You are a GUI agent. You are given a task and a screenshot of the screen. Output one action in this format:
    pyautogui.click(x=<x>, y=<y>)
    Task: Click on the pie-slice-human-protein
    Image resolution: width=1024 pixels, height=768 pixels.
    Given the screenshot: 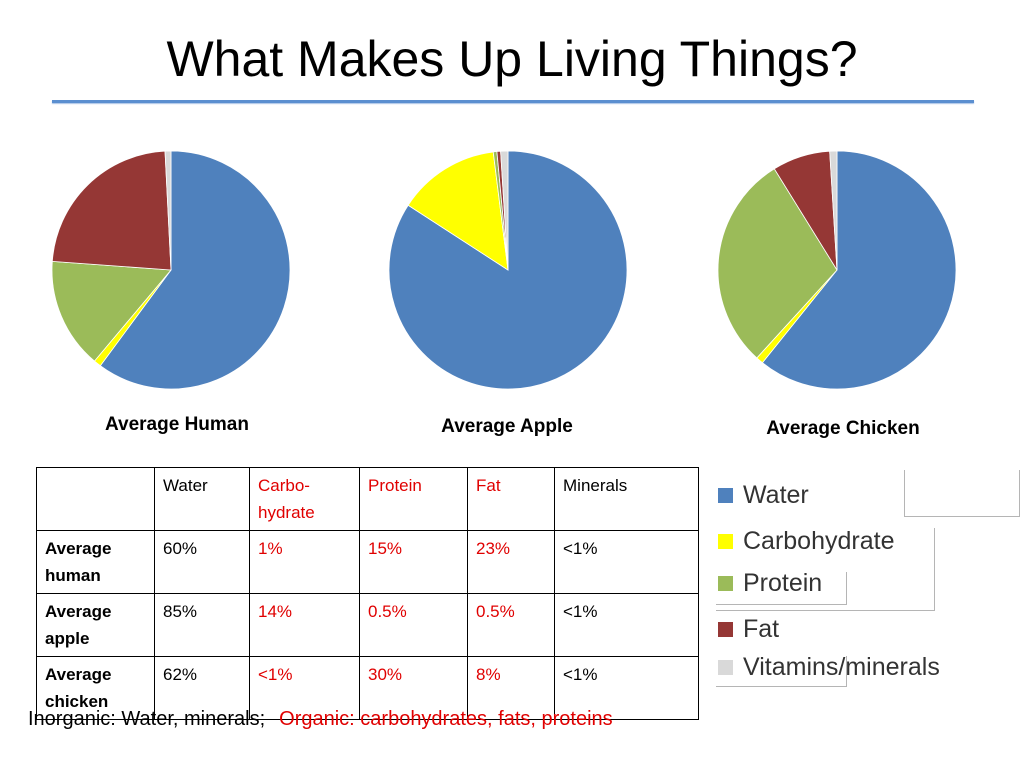 What is the action you would take?
    pyautogui.click(x=111, y=311)
    